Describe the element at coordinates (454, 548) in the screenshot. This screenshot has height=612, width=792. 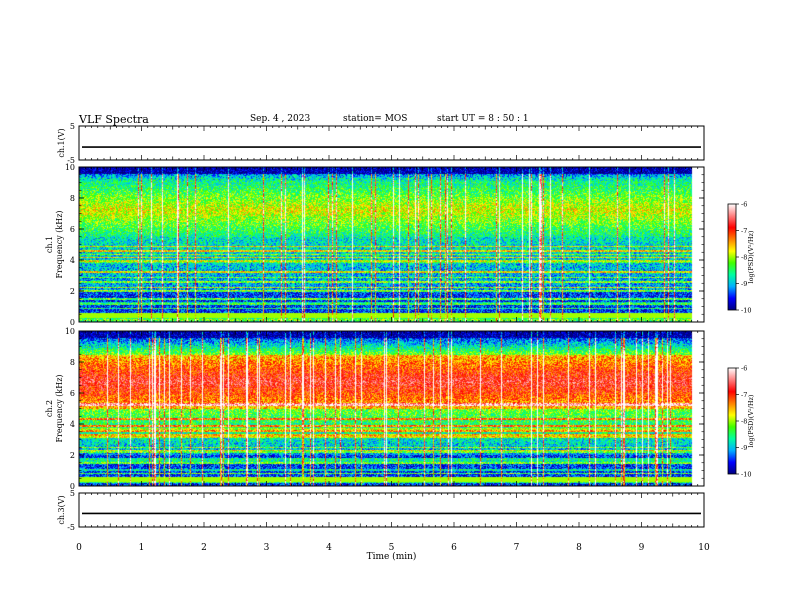
I see `x-tick-label: 6` at that location.